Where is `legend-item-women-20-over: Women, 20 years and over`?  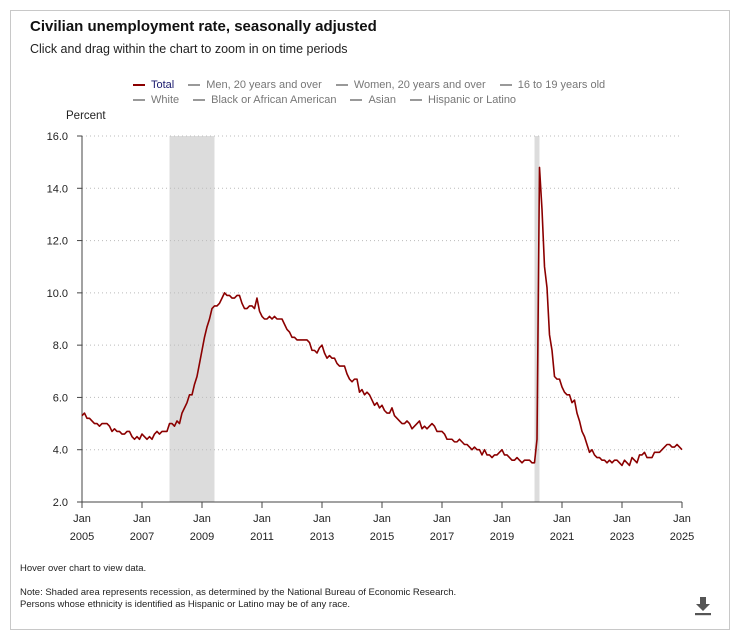
legend-item-women-20-over: Women, 20 years and over is located at coordinates (410, 85).